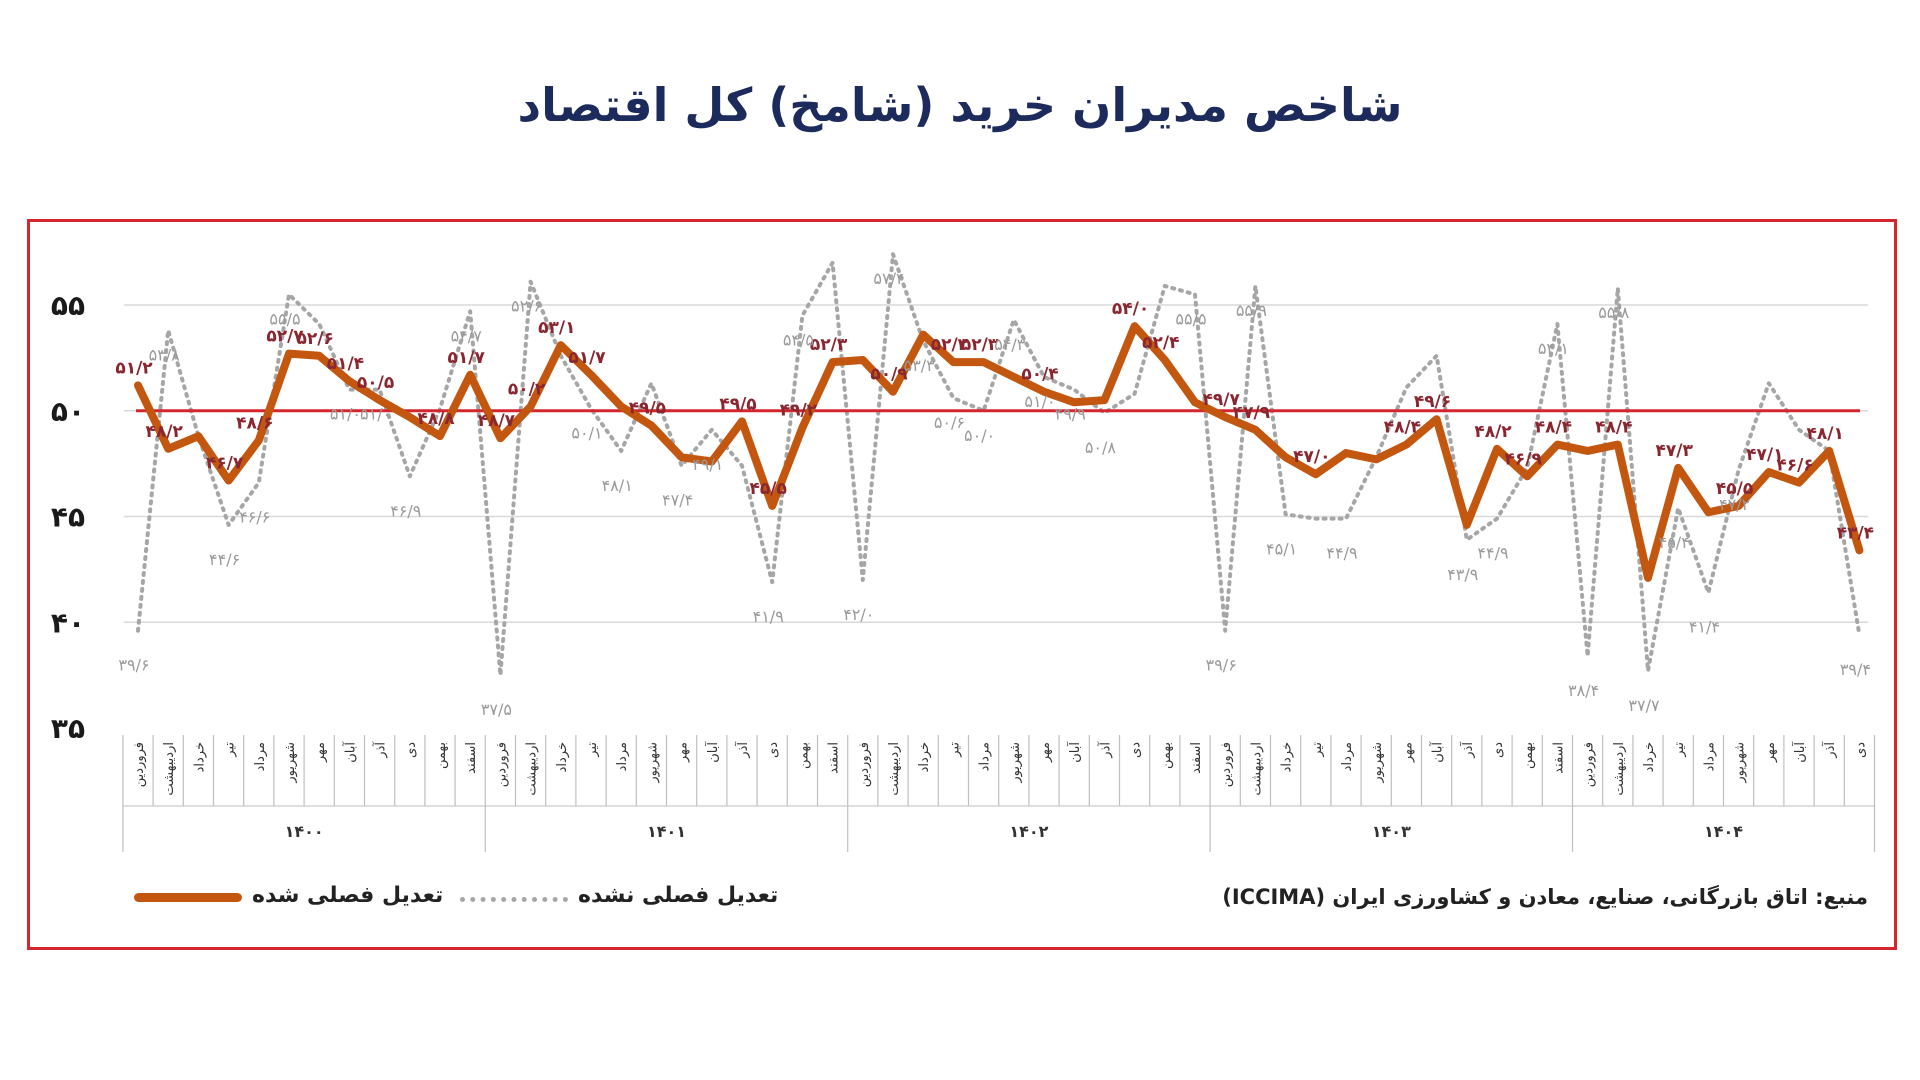 The width and height of the screenshot is (1920, 1080). I want to click on sa-data-label: ۴۶/۶, so click(1794, 466).